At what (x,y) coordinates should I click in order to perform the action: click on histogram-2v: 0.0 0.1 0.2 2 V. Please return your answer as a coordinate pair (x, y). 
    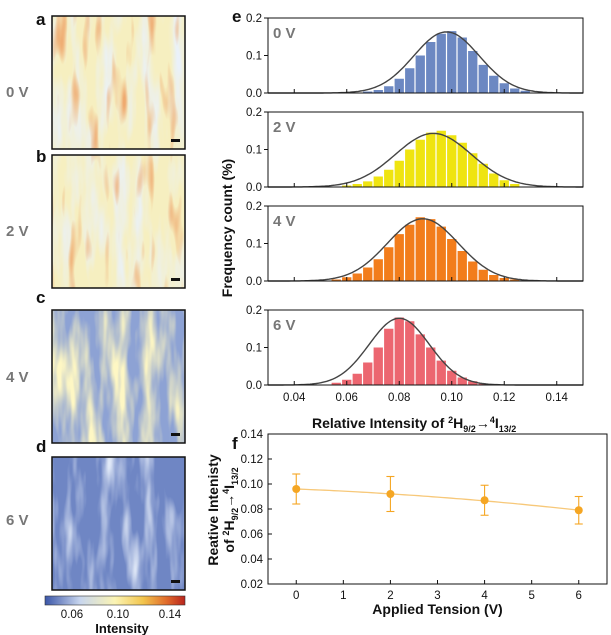
    Looking at the image, I should click on (415, 150).